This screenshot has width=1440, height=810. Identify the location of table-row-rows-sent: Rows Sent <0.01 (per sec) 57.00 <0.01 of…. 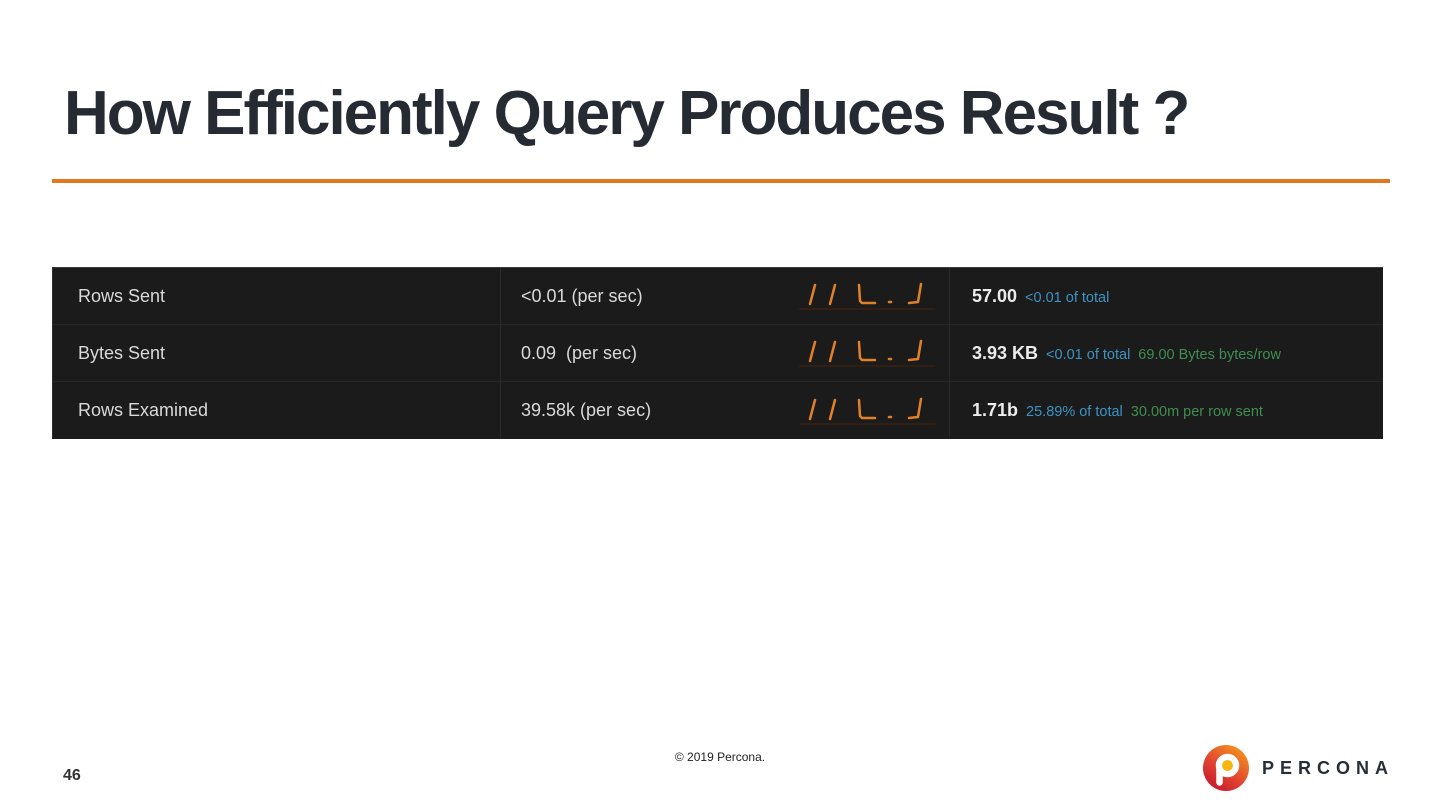
(718, 296).